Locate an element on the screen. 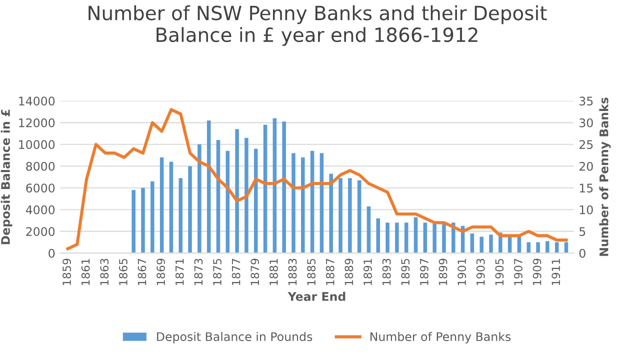  x-tick-label: 1865 is located at coordinates (123, 272).